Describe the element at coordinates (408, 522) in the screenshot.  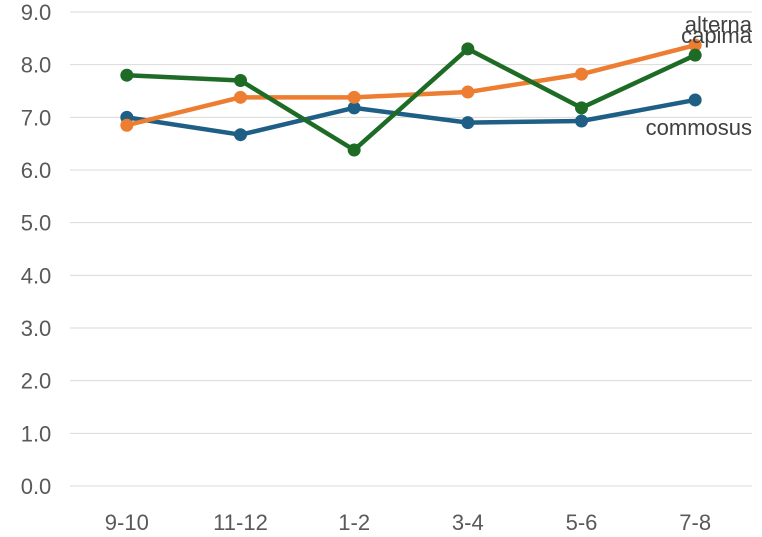
I see `x-axis-tick-labels: 9-10 11-12 1-2 3-4 5-6 7-8` at that location.